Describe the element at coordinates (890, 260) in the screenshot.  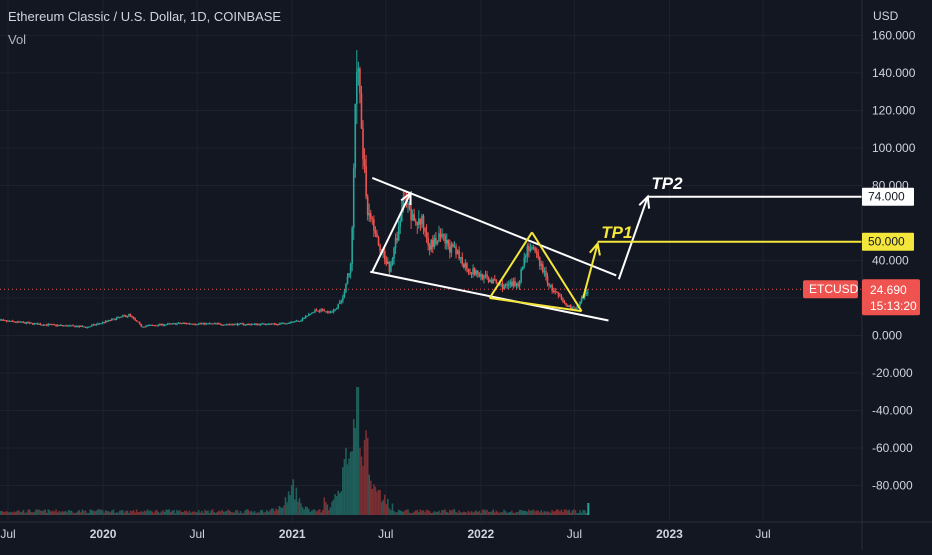
I see `price-tick-label: 40.000` at that location.